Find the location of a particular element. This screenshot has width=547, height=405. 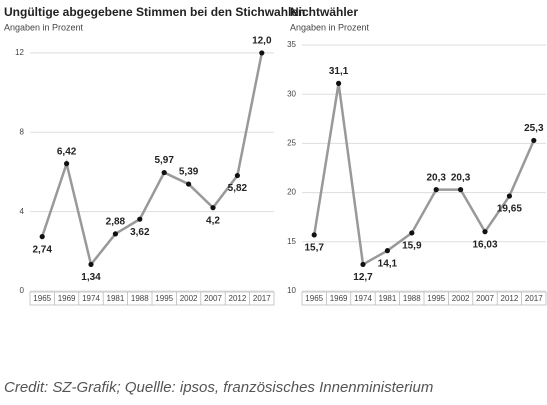

value-label: 15,7 is located at coordinates (314, 248).